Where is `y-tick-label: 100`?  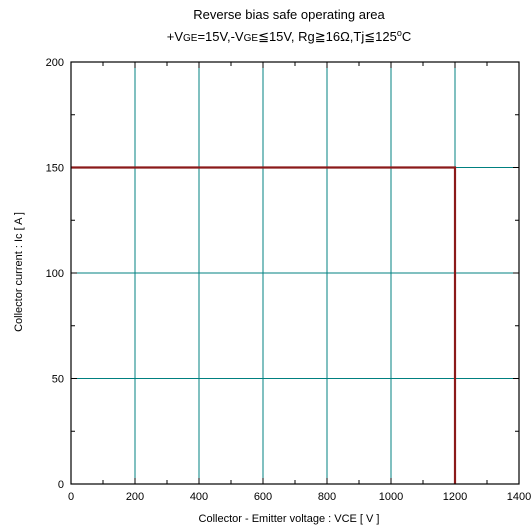
y-tick-label: 100 is located at coordinates (55, 274).